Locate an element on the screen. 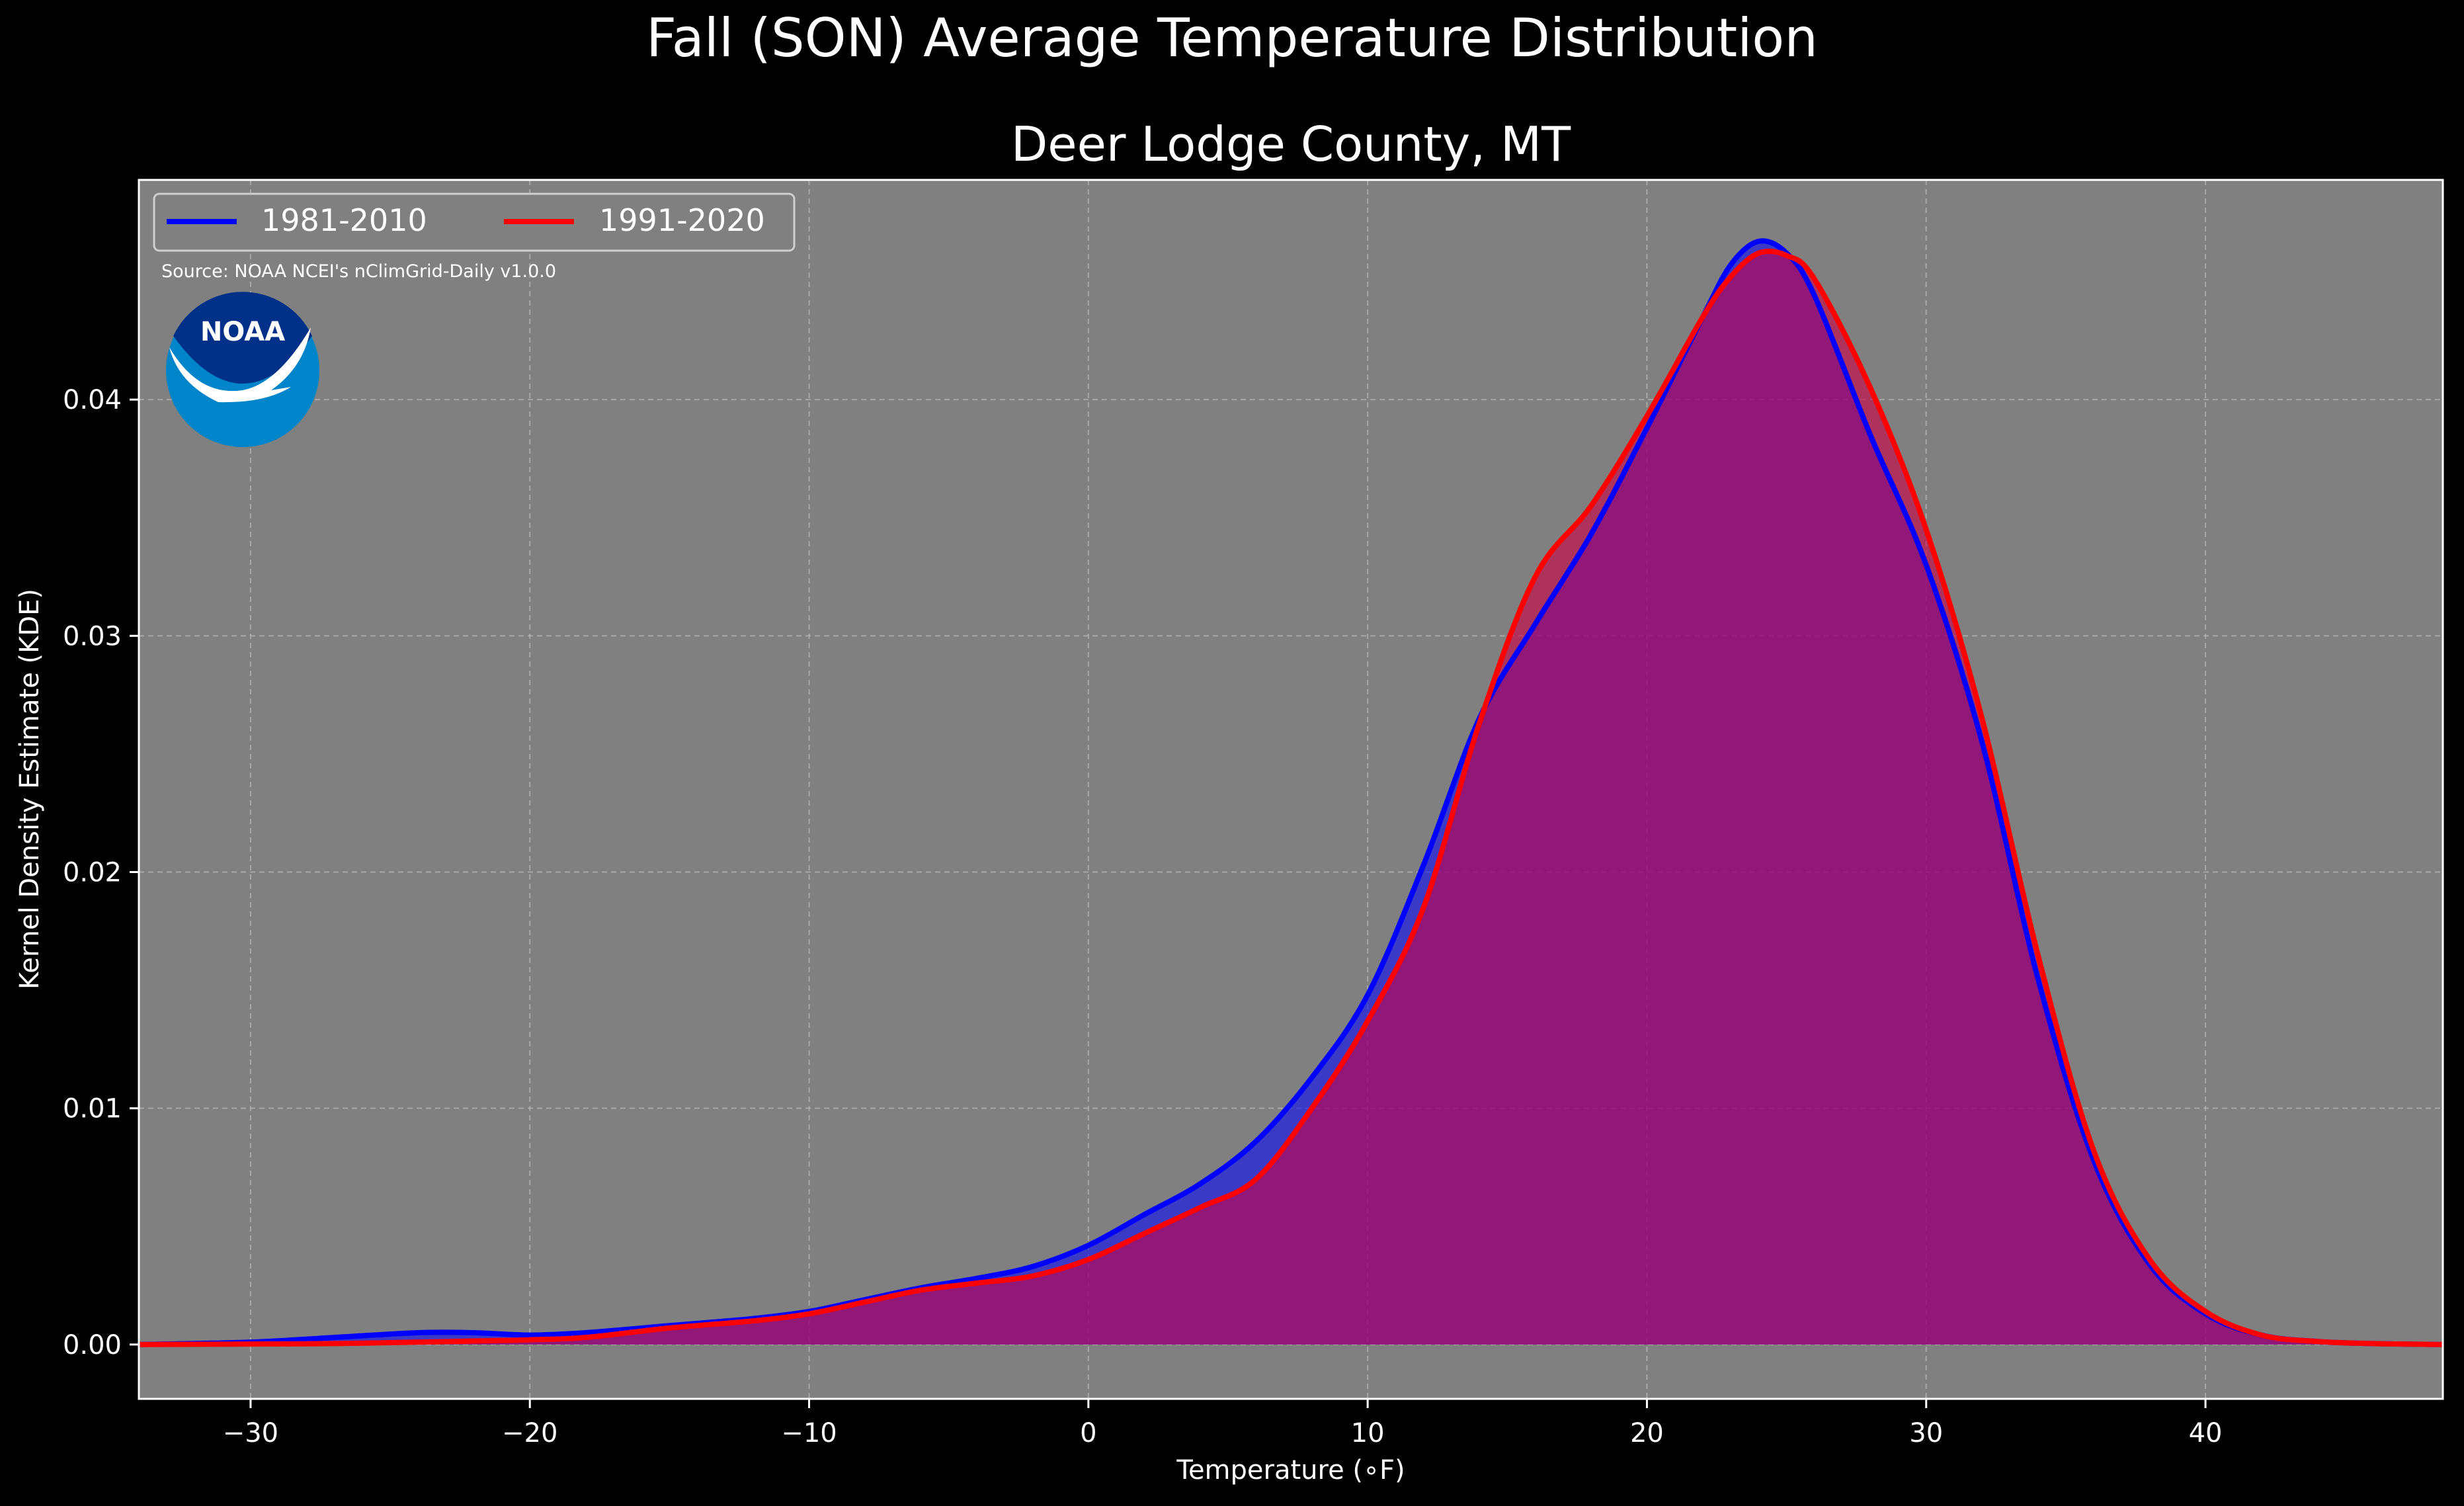 The height and width of the screenshot is (1506, 2464). noaa-logo: NOAA is located at coordinates (243, 369).